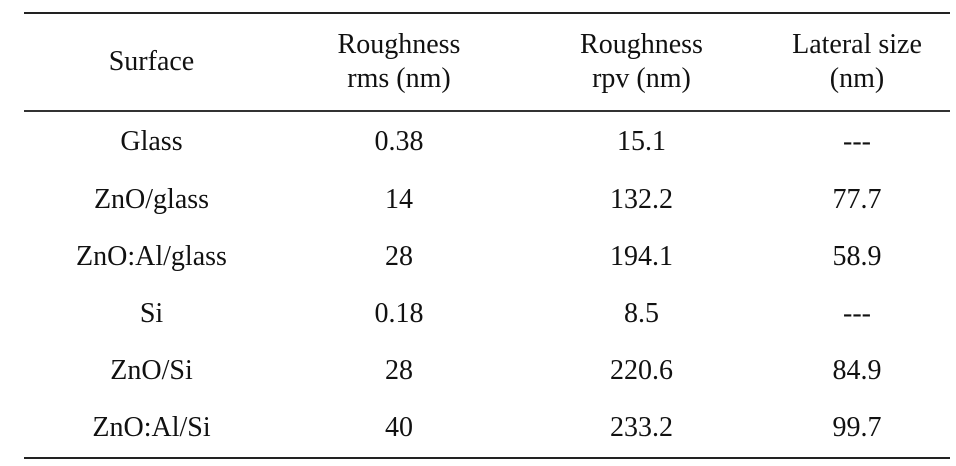 The image size is (956, 466). What do you see at coordinates (857, 62) in the screenshot?
I see `header-lateral-size: Lateral size (nm)` at bounding box center [857, 62].